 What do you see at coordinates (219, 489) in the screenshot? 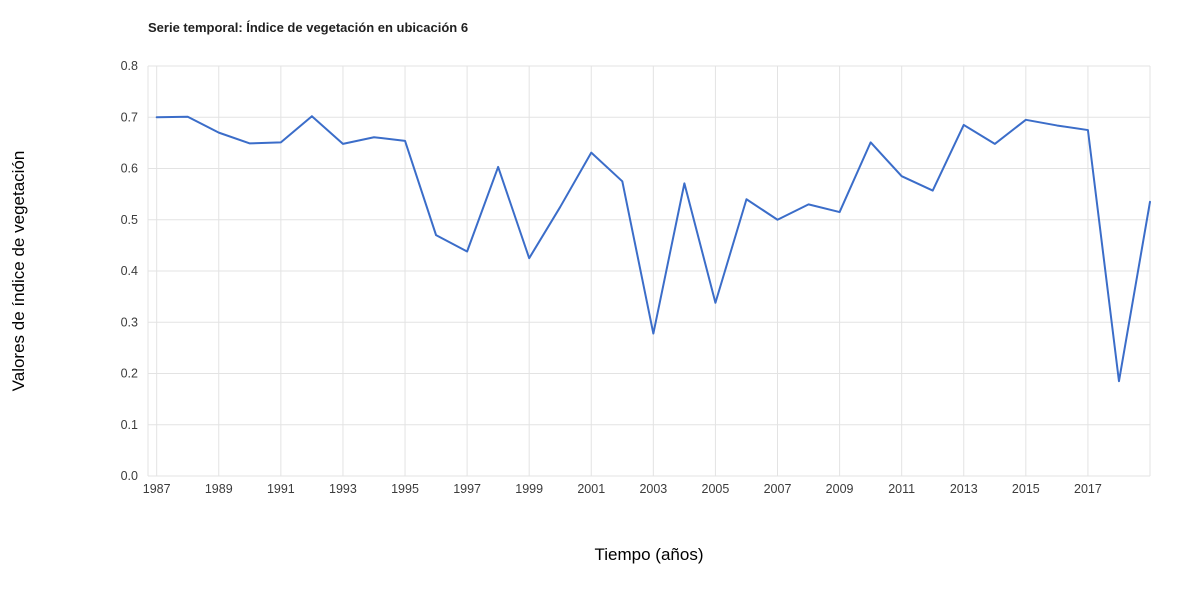
I see `x-tick-label: 1989` at bounding box center [219, 489].